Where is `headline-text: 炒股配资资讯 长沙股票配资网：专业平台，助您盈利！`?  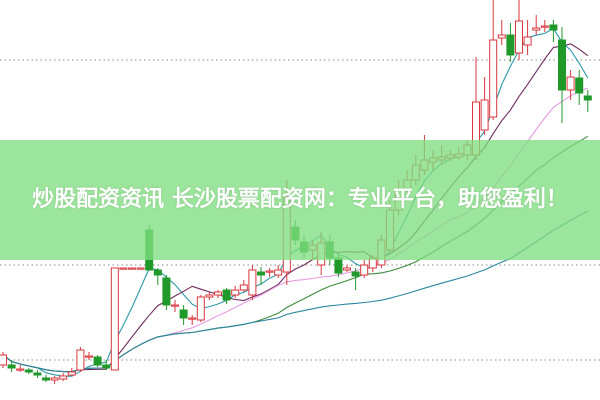
headline-text: 炒股配资资讯 长沙股票配资网：专业平台，助您盈利！ is located at coordinates (300, 199).